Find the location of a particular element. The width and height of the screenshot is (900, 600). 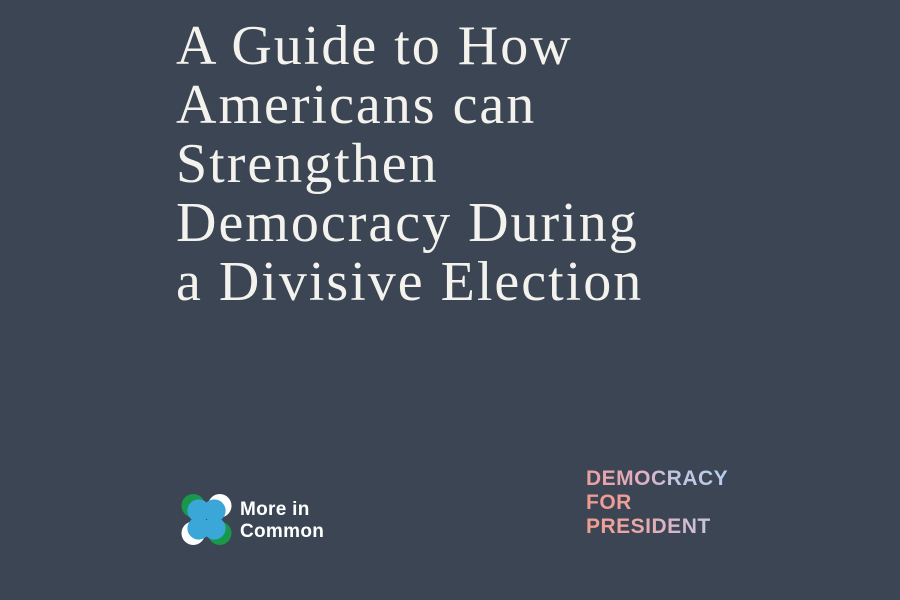

more-in-common-wordmark-line: More in is located at coordinates (275, 509).